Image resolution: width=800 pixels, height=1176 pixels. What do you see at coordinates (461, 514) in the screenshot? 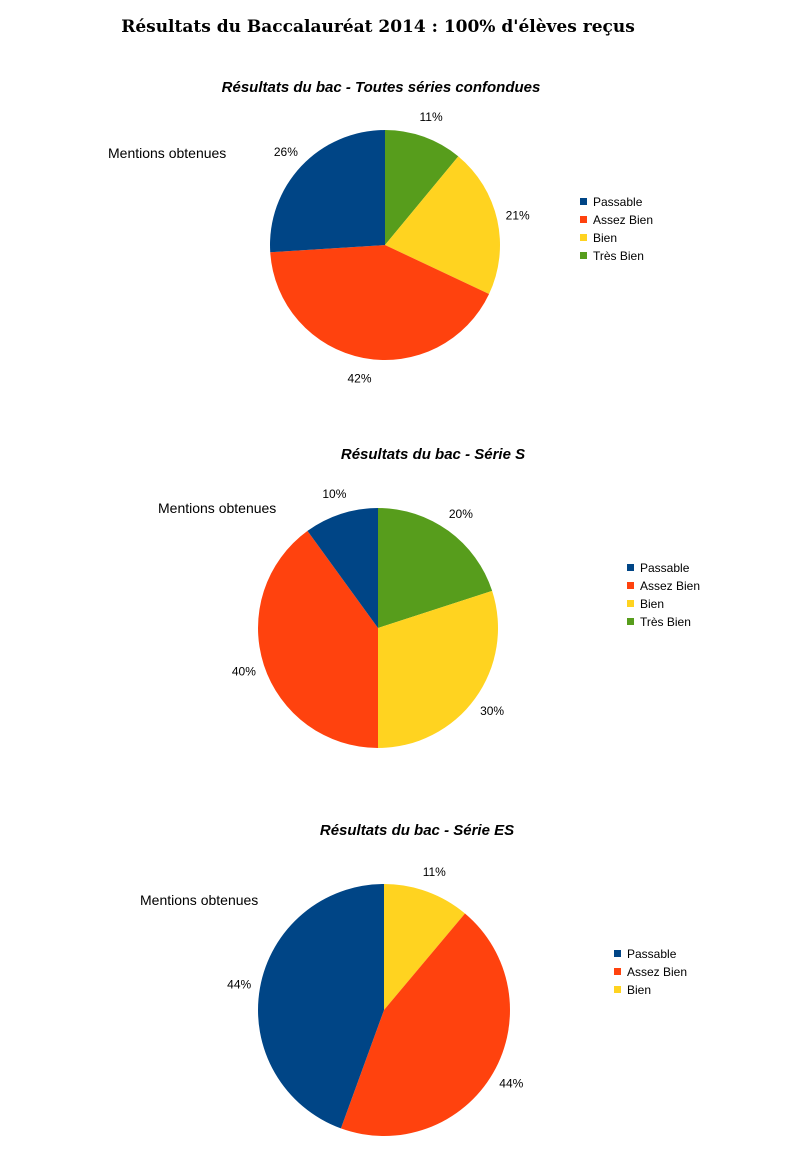
I see `slice-label: 20%` at bounding box center [461, 514].